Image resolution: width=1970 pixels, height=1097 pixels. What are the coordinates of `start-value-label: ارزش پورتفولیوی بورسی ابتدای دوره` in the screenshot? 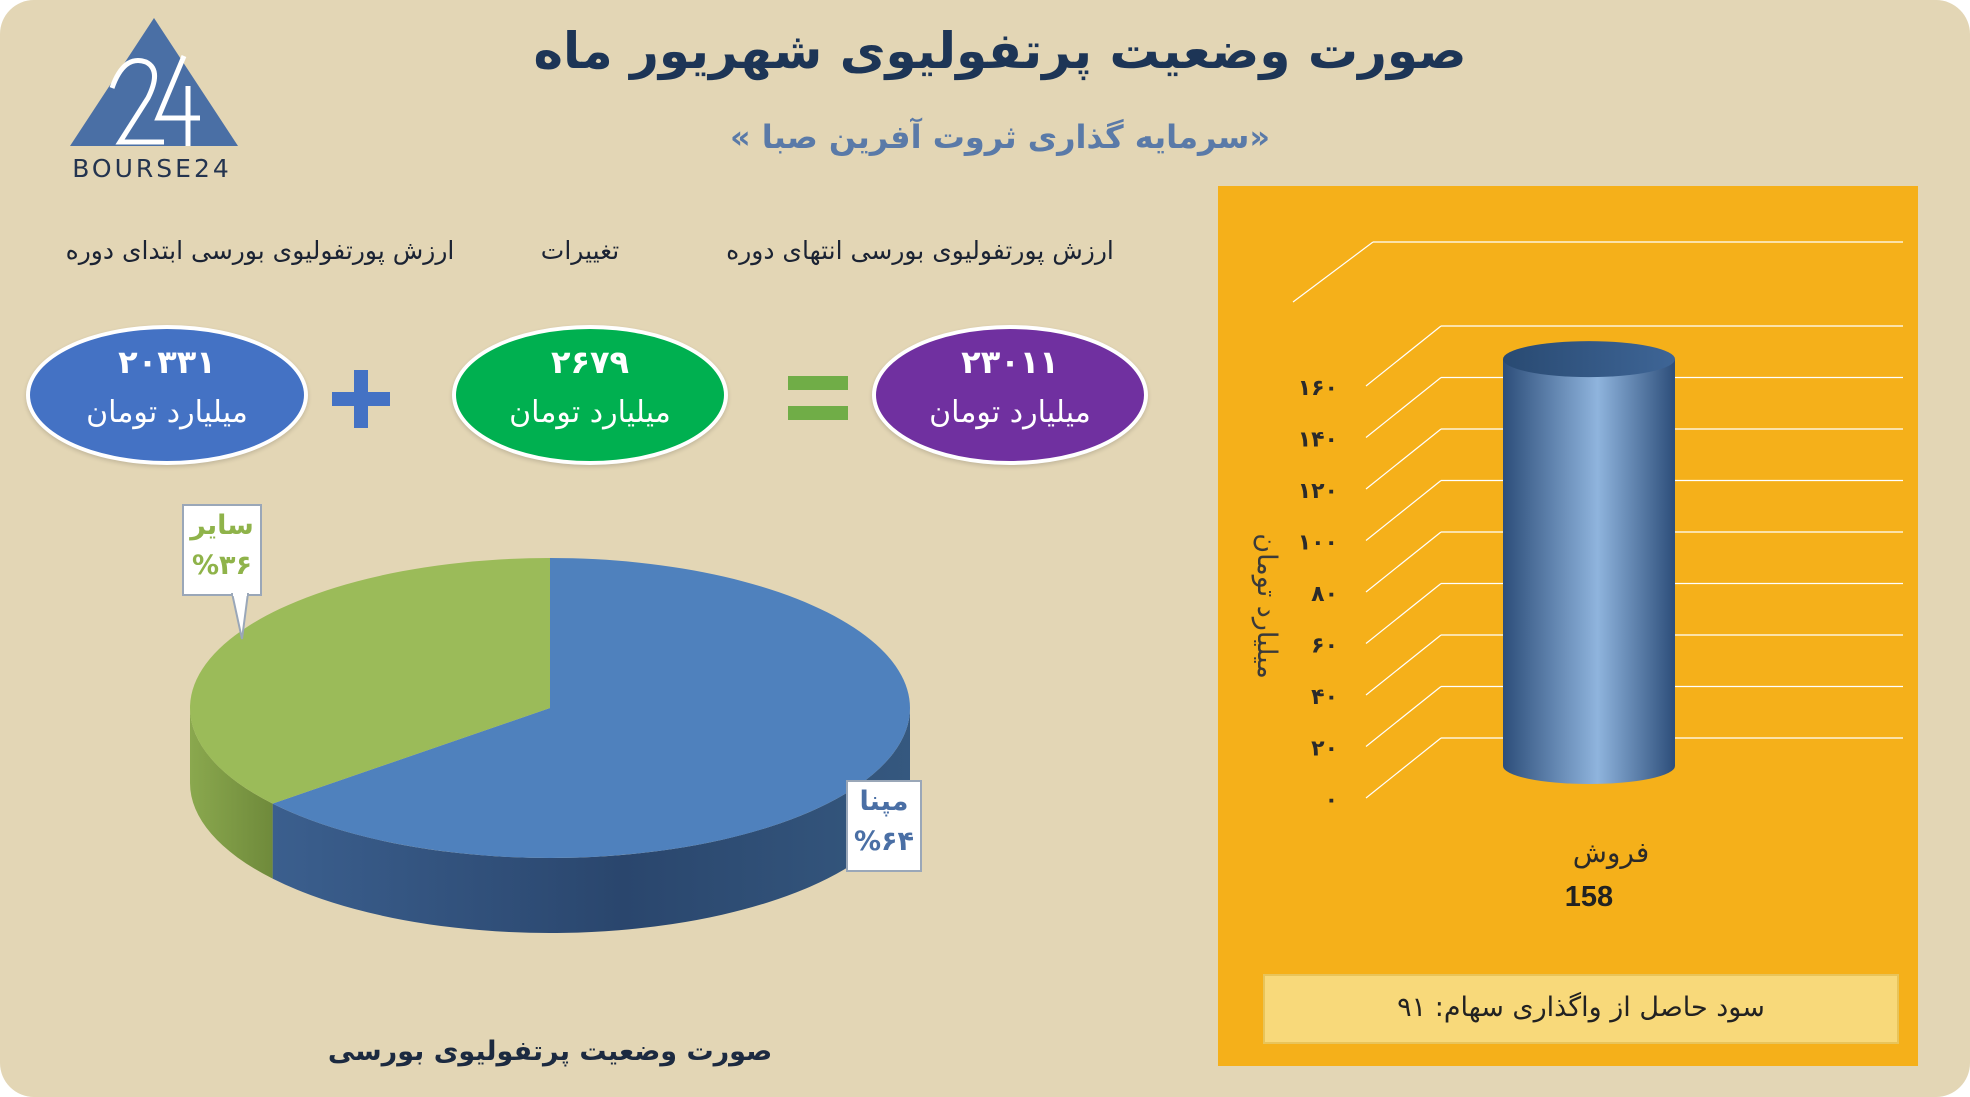 It's located at (260, 250).